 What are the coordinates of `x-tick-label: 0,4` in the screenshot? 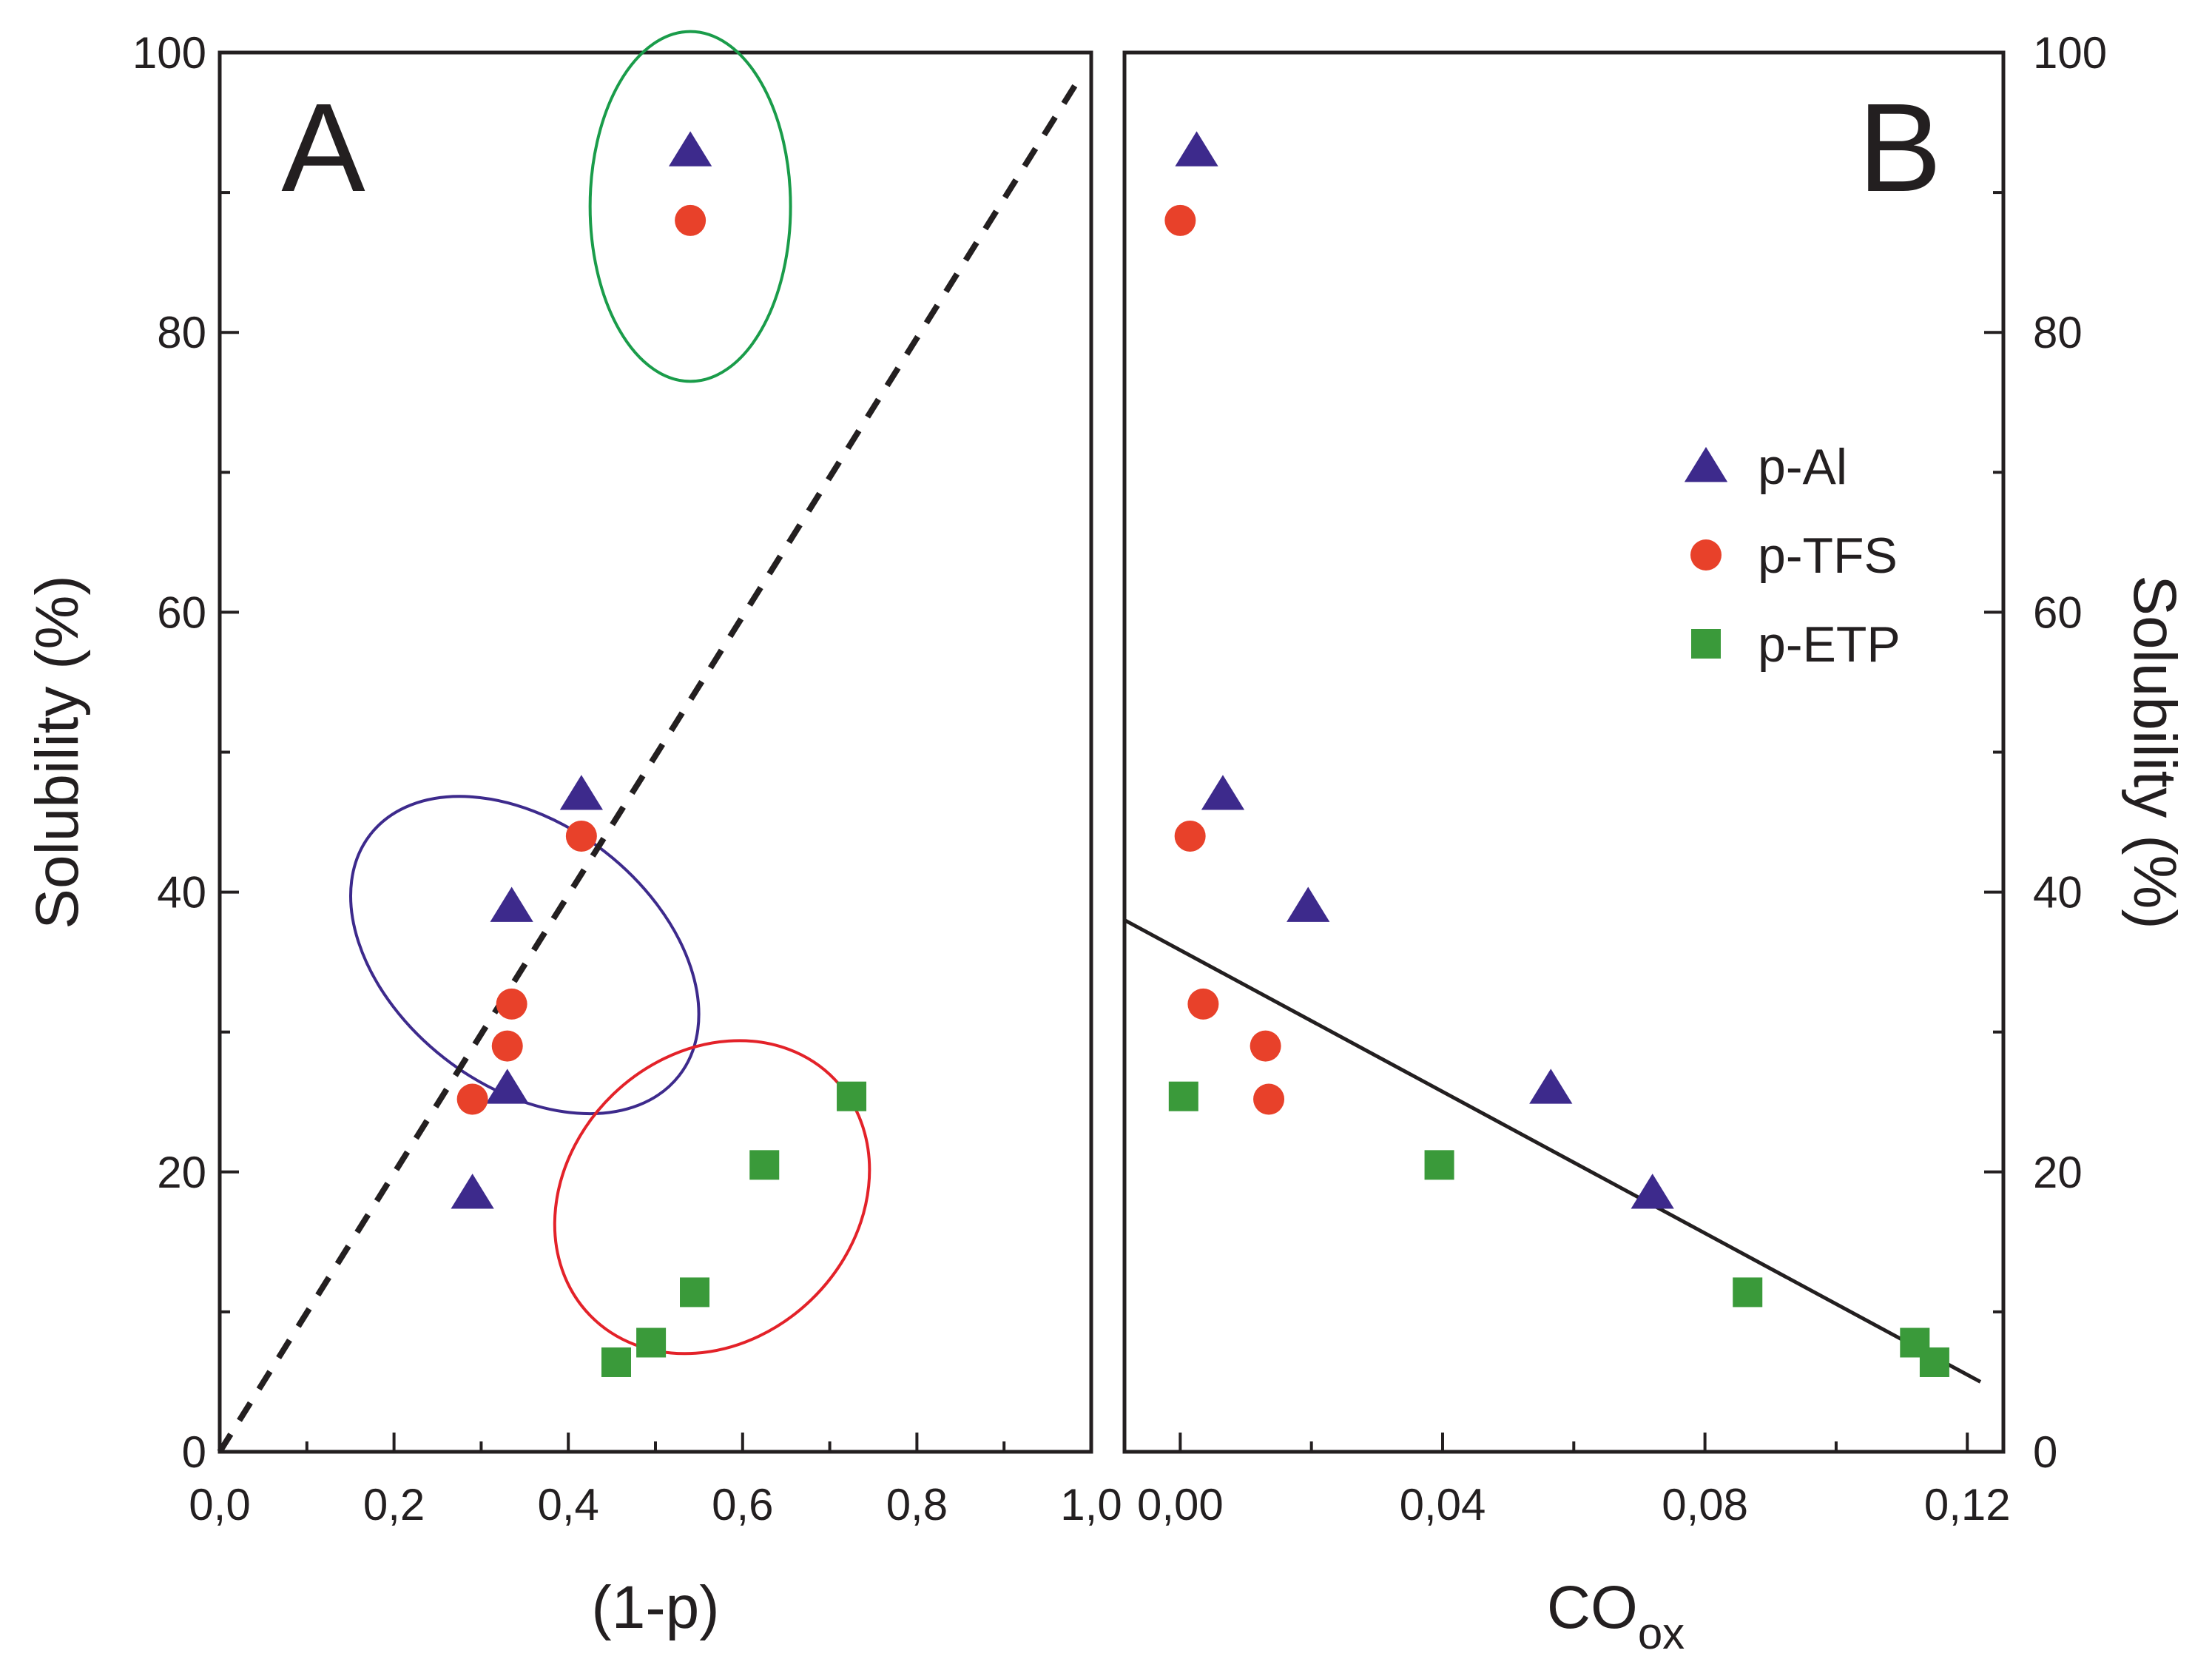 It's located at (567, 1504).